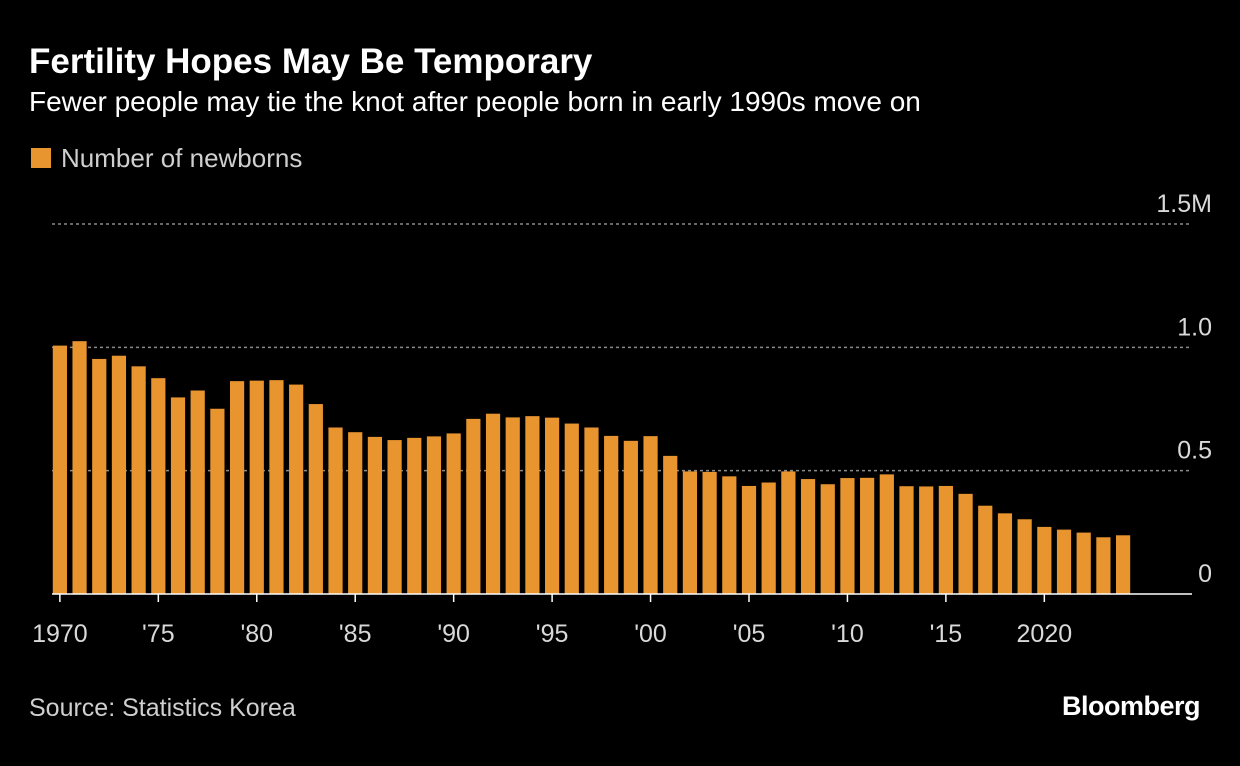 The image size is (1240, 766). Describe the element at coordinates (591, 510) in the screenshot. I see `bar-1997` at that location.